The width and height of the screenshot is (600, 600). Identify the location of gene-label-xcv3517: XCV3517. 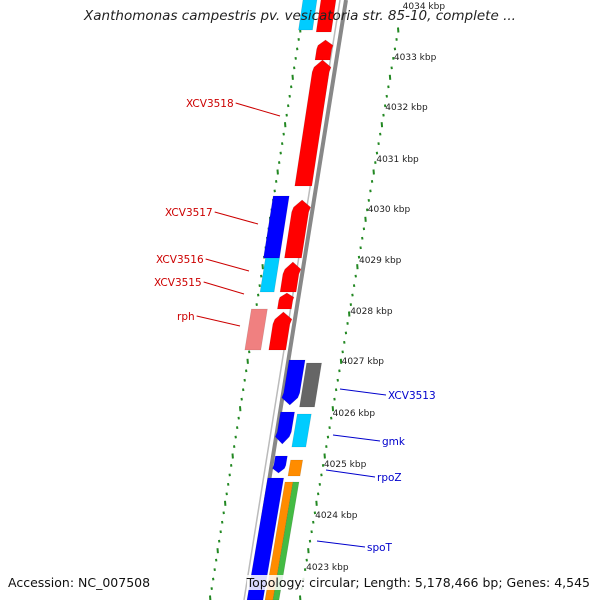
(189, 213).